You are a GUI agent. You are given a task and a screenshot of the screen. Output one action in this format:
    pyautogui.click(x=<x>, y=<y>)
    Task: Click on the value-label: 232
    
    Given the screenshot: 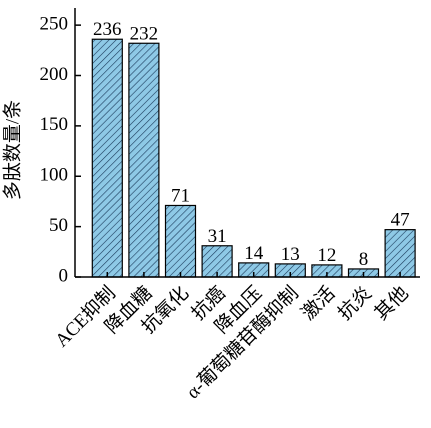 What is the action you would take?
    pyautogui.click(x=144, y=33)
    